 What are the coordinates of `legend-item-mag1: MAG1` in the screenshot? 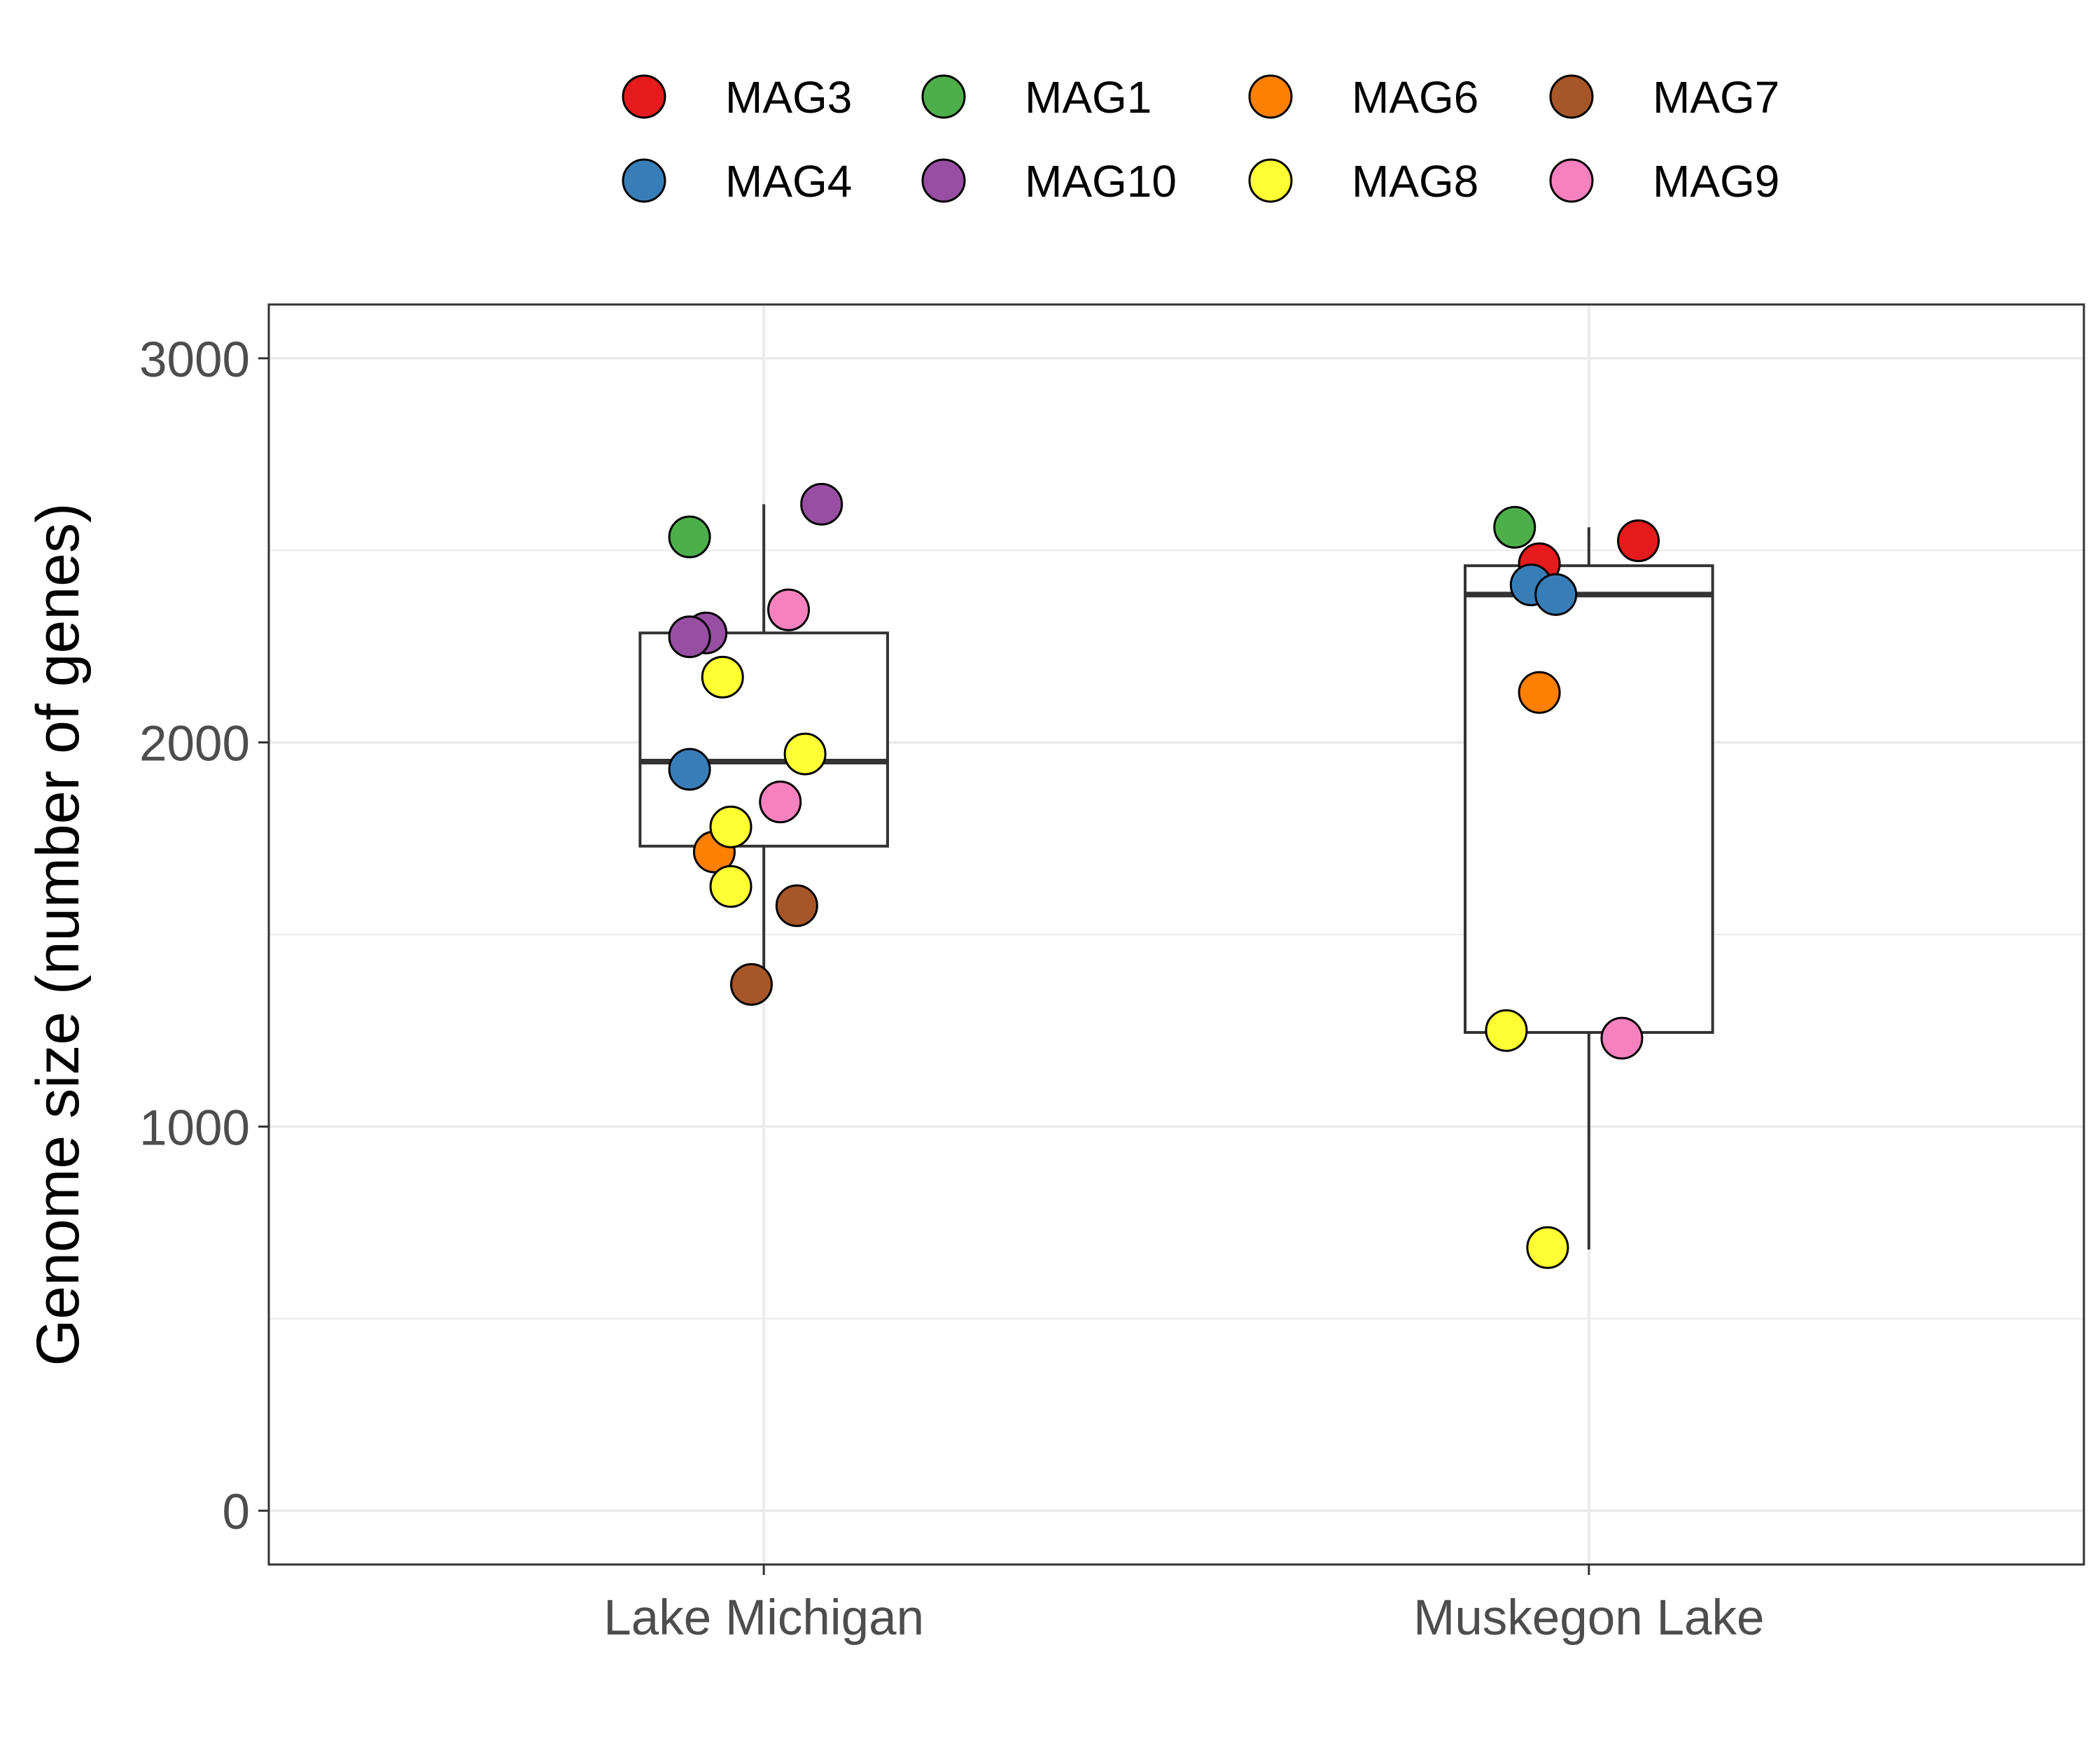 It's located at (1036, 97).